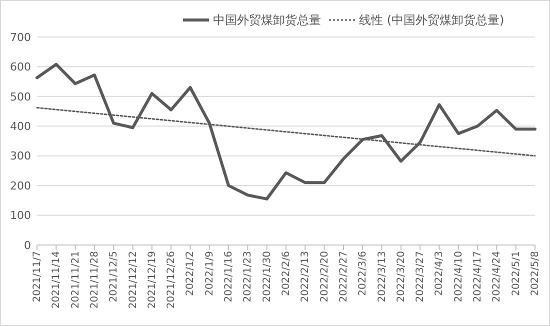 The image size is (550, 326). Describe the element at coordinates (56, 280) in the screenshot. I see `x-tick-label: 2021/11/14` at that location.